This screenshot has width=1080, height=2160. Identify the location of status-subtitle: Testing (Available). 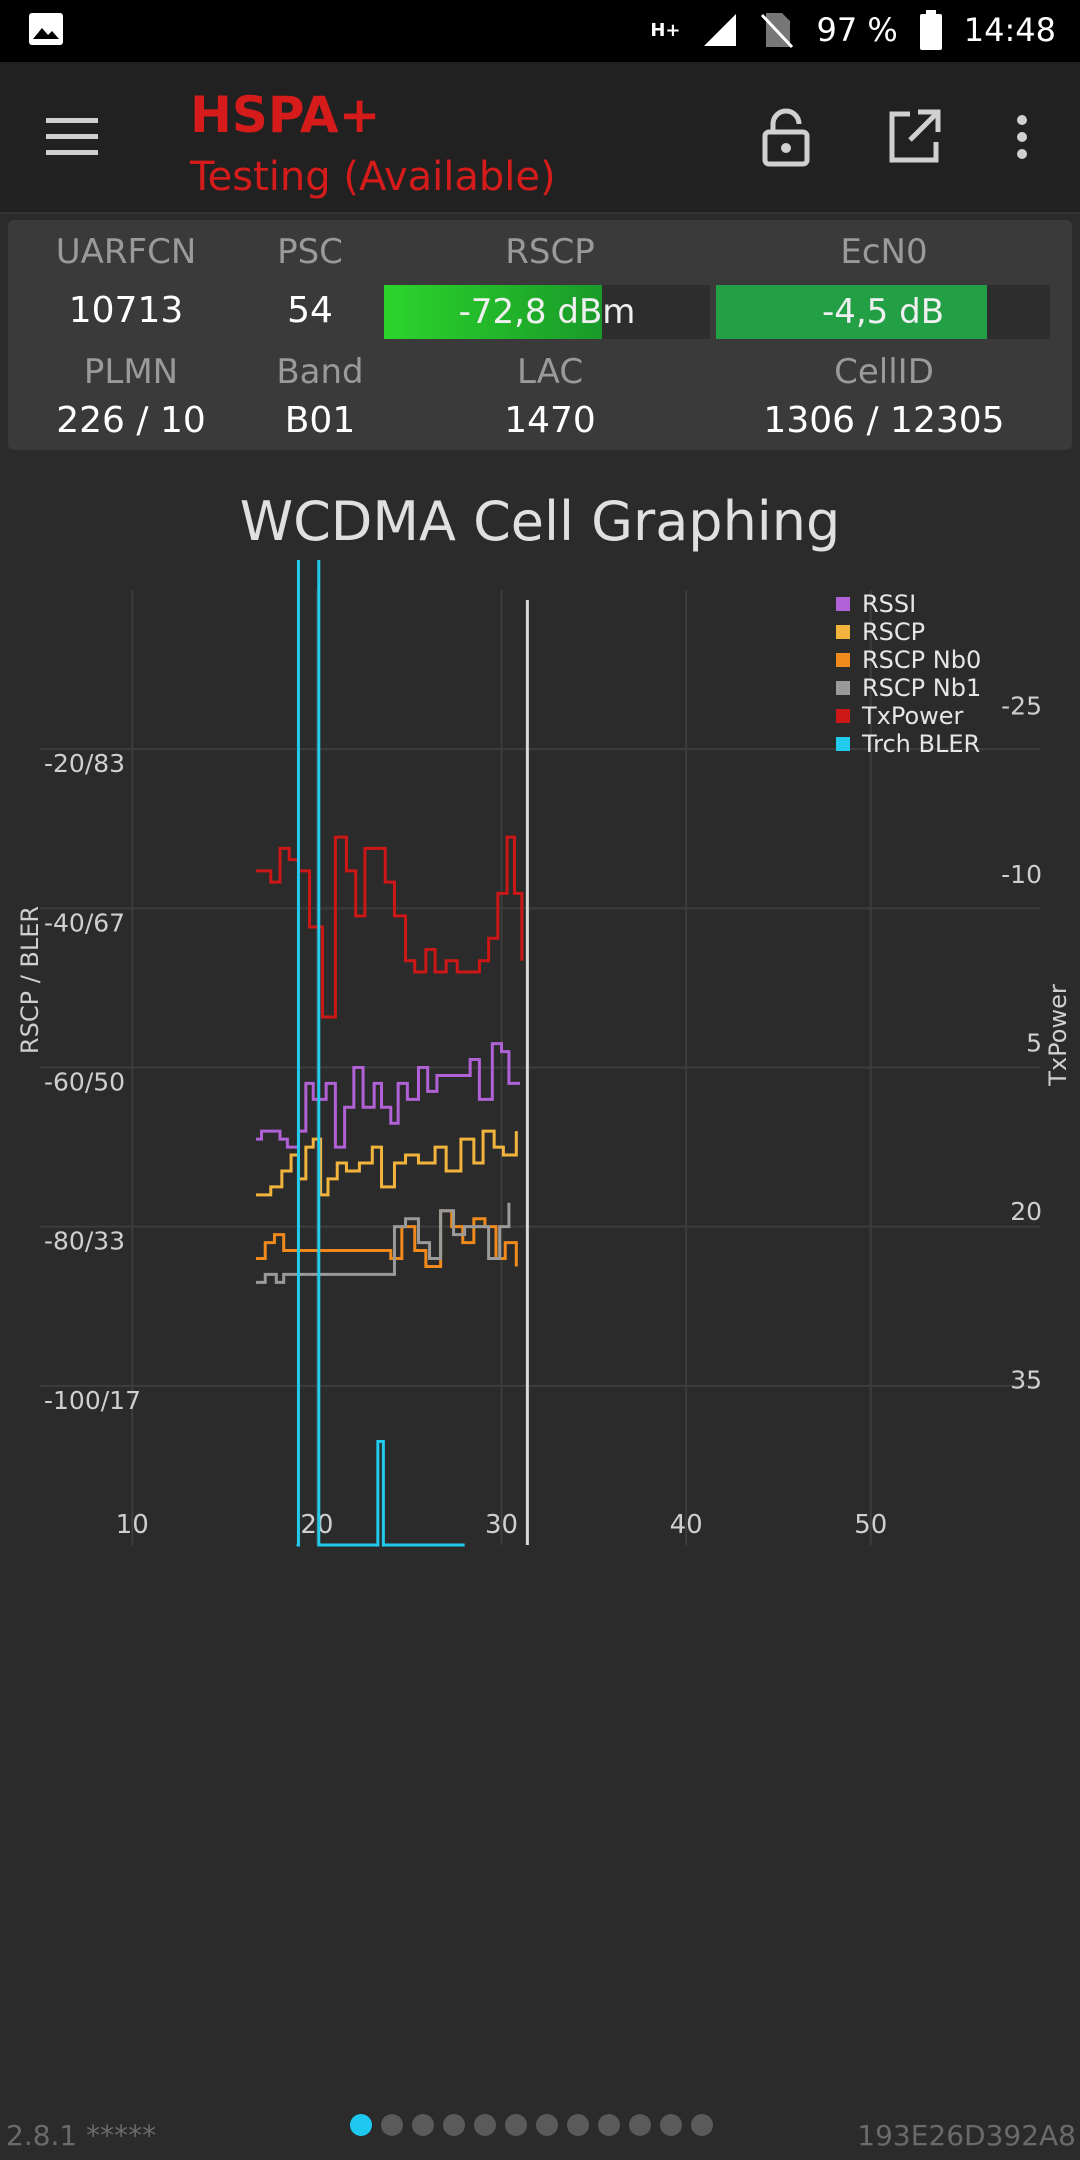
(373, 177).